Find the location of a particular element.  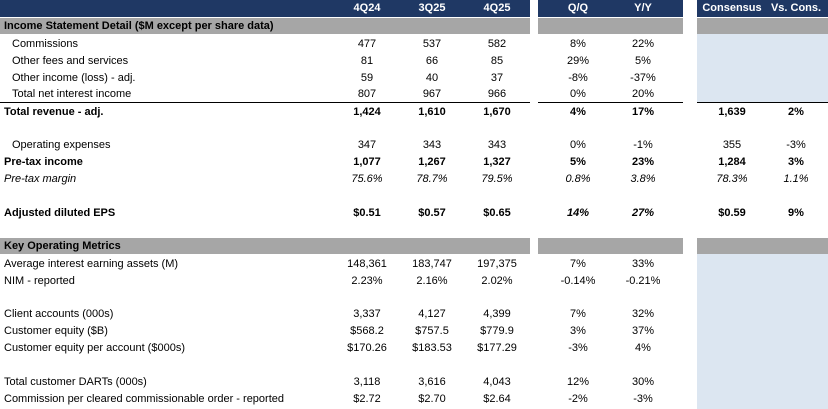

row-change: 27% is located at coordinates (643, 213).